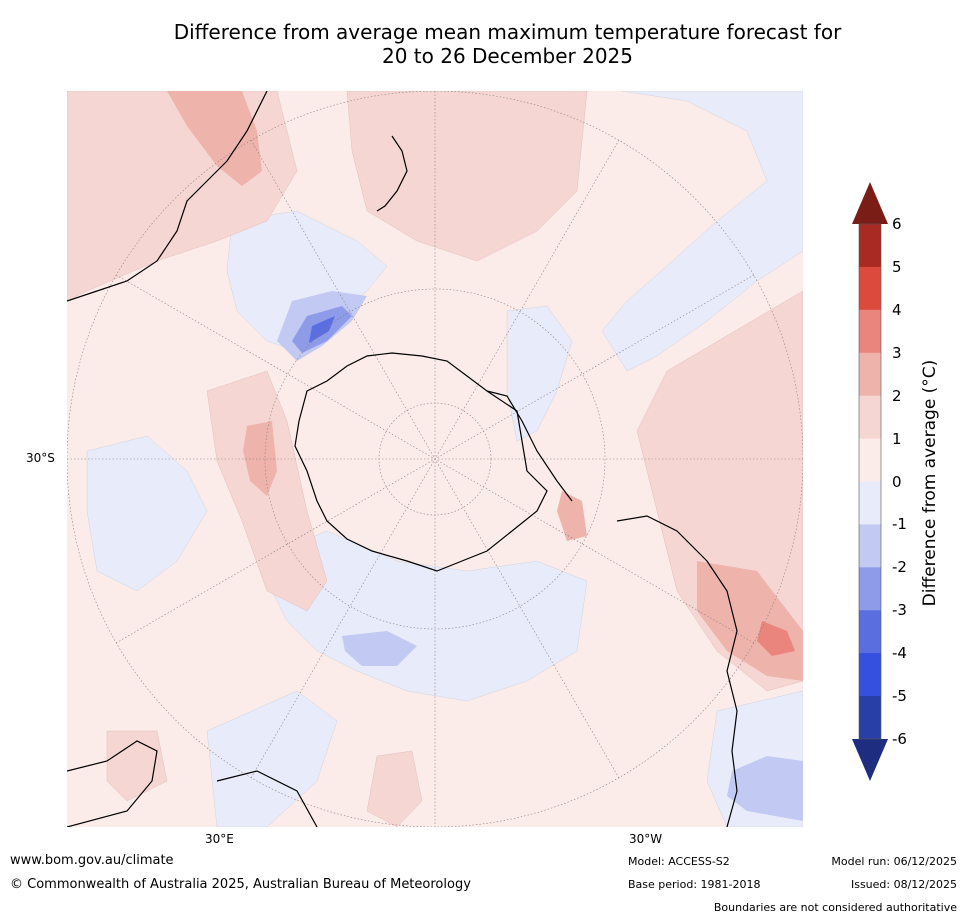 The width and height of the screenshot is (965, 919). Describe the element at coordinates (422, 616) in the screenshot. I see `cool-region-south` at that location.